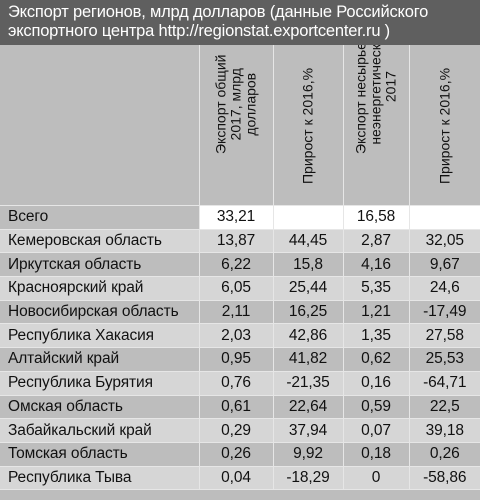 The image size is (480, 500). I want to click on column-header-growth-nonresource: Прирост к 2016,%, so click(444, 125).